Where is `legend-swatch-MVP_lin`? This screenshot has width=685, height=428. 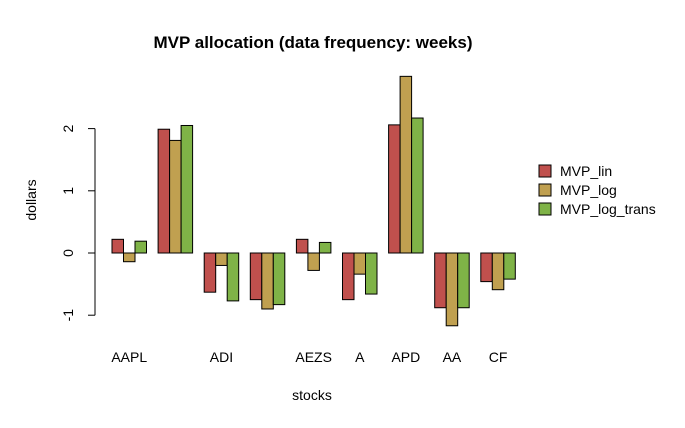 legend-swatch-MVP_lin is located at coordinates (545, 171).